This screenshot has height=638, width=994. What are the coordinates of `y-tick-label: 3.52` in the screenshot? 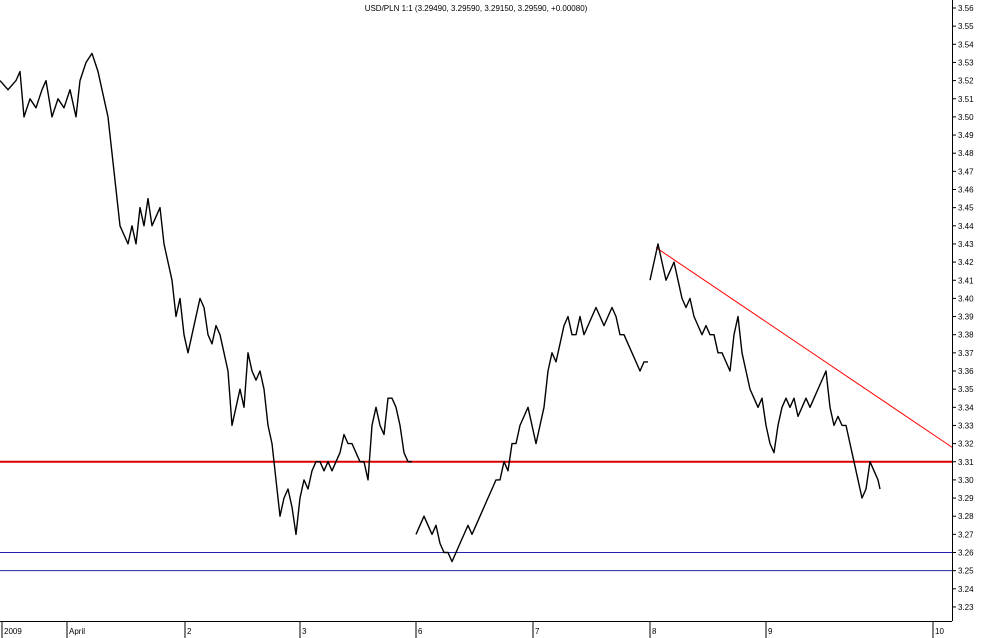 It's located at (966, 81).